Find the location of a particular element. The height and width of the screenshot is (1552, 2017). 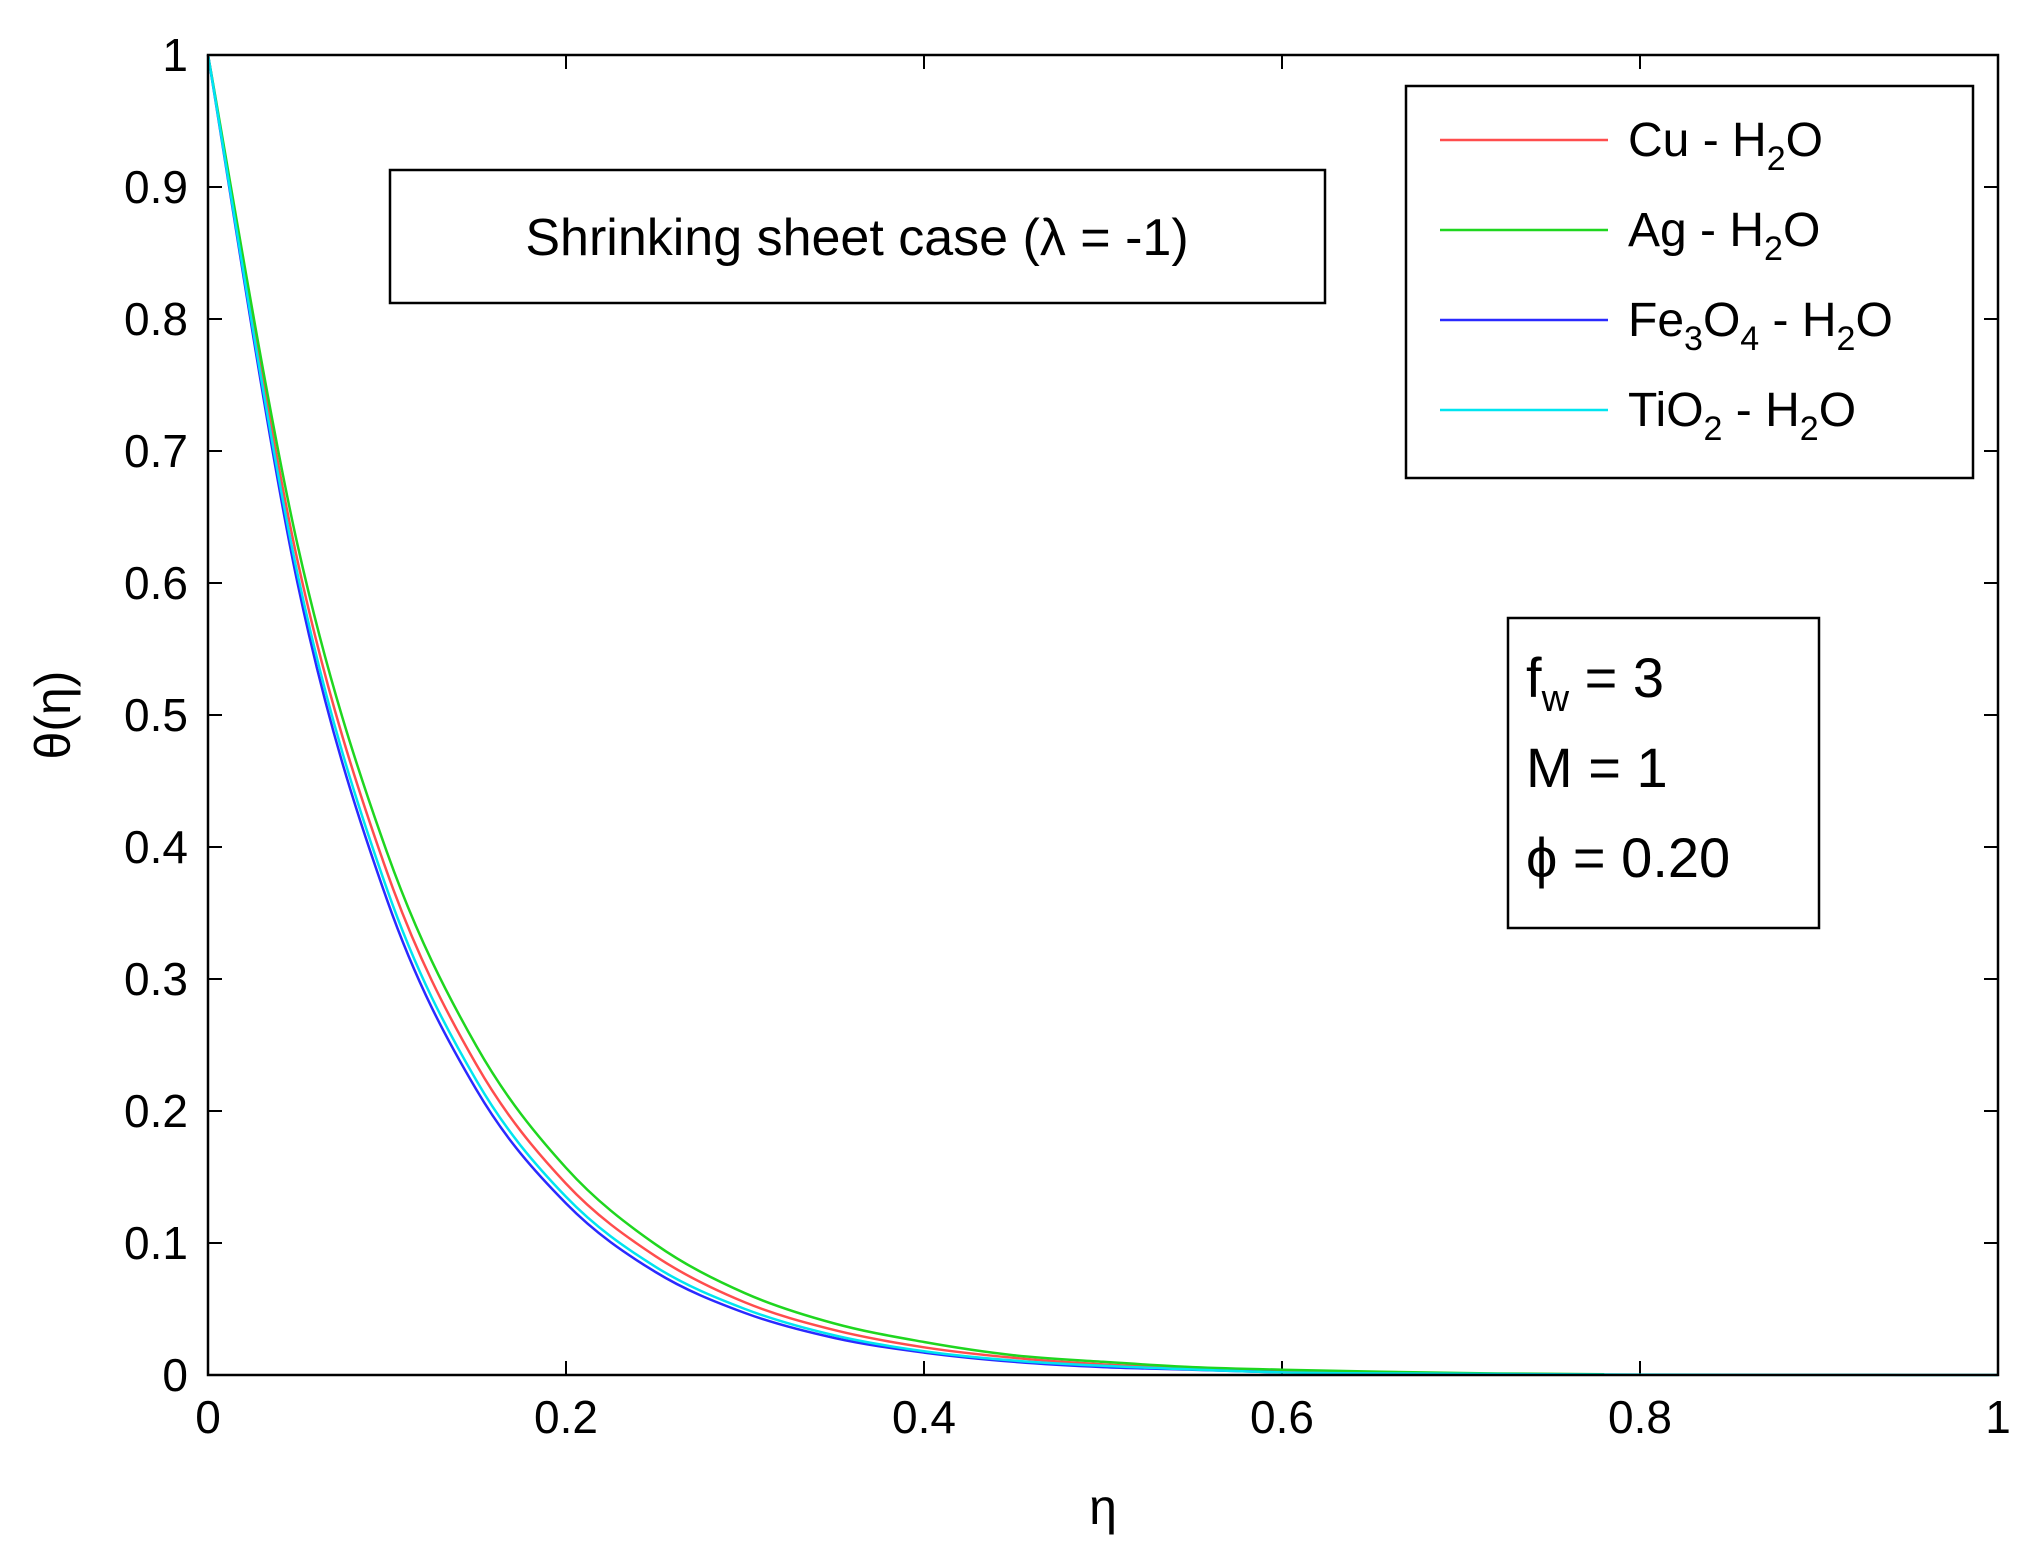

parameter-box: fw = 3 M = 1 ϕ = 0.20 is located at coordinates (1663, 773).